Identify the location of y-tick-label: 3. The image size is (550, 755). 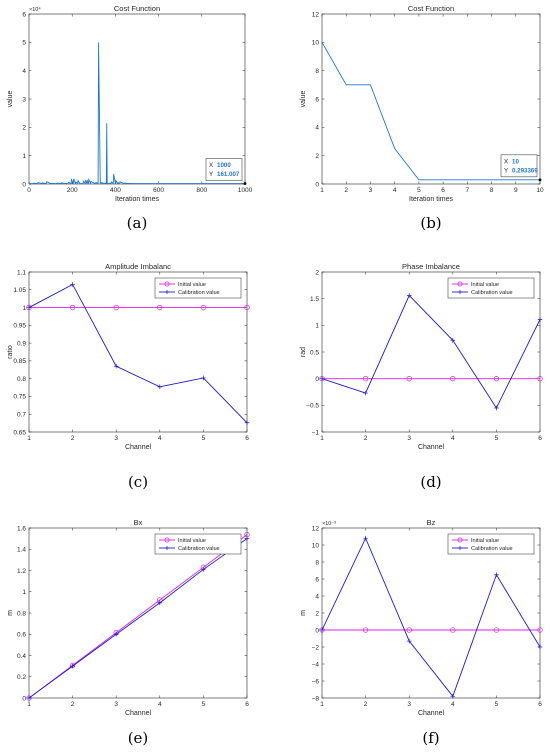
(24, 99).